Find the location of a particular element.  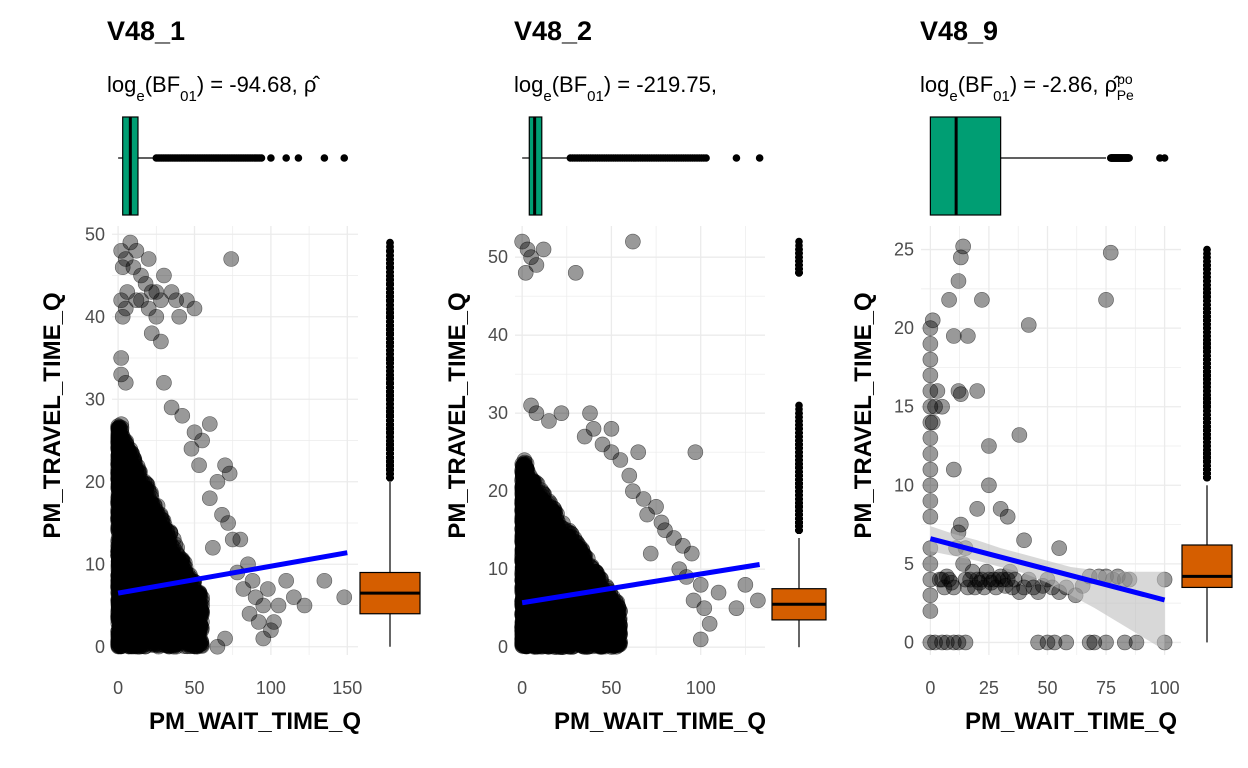

x-tick-label: 150 is located at coordinates (347, 688).